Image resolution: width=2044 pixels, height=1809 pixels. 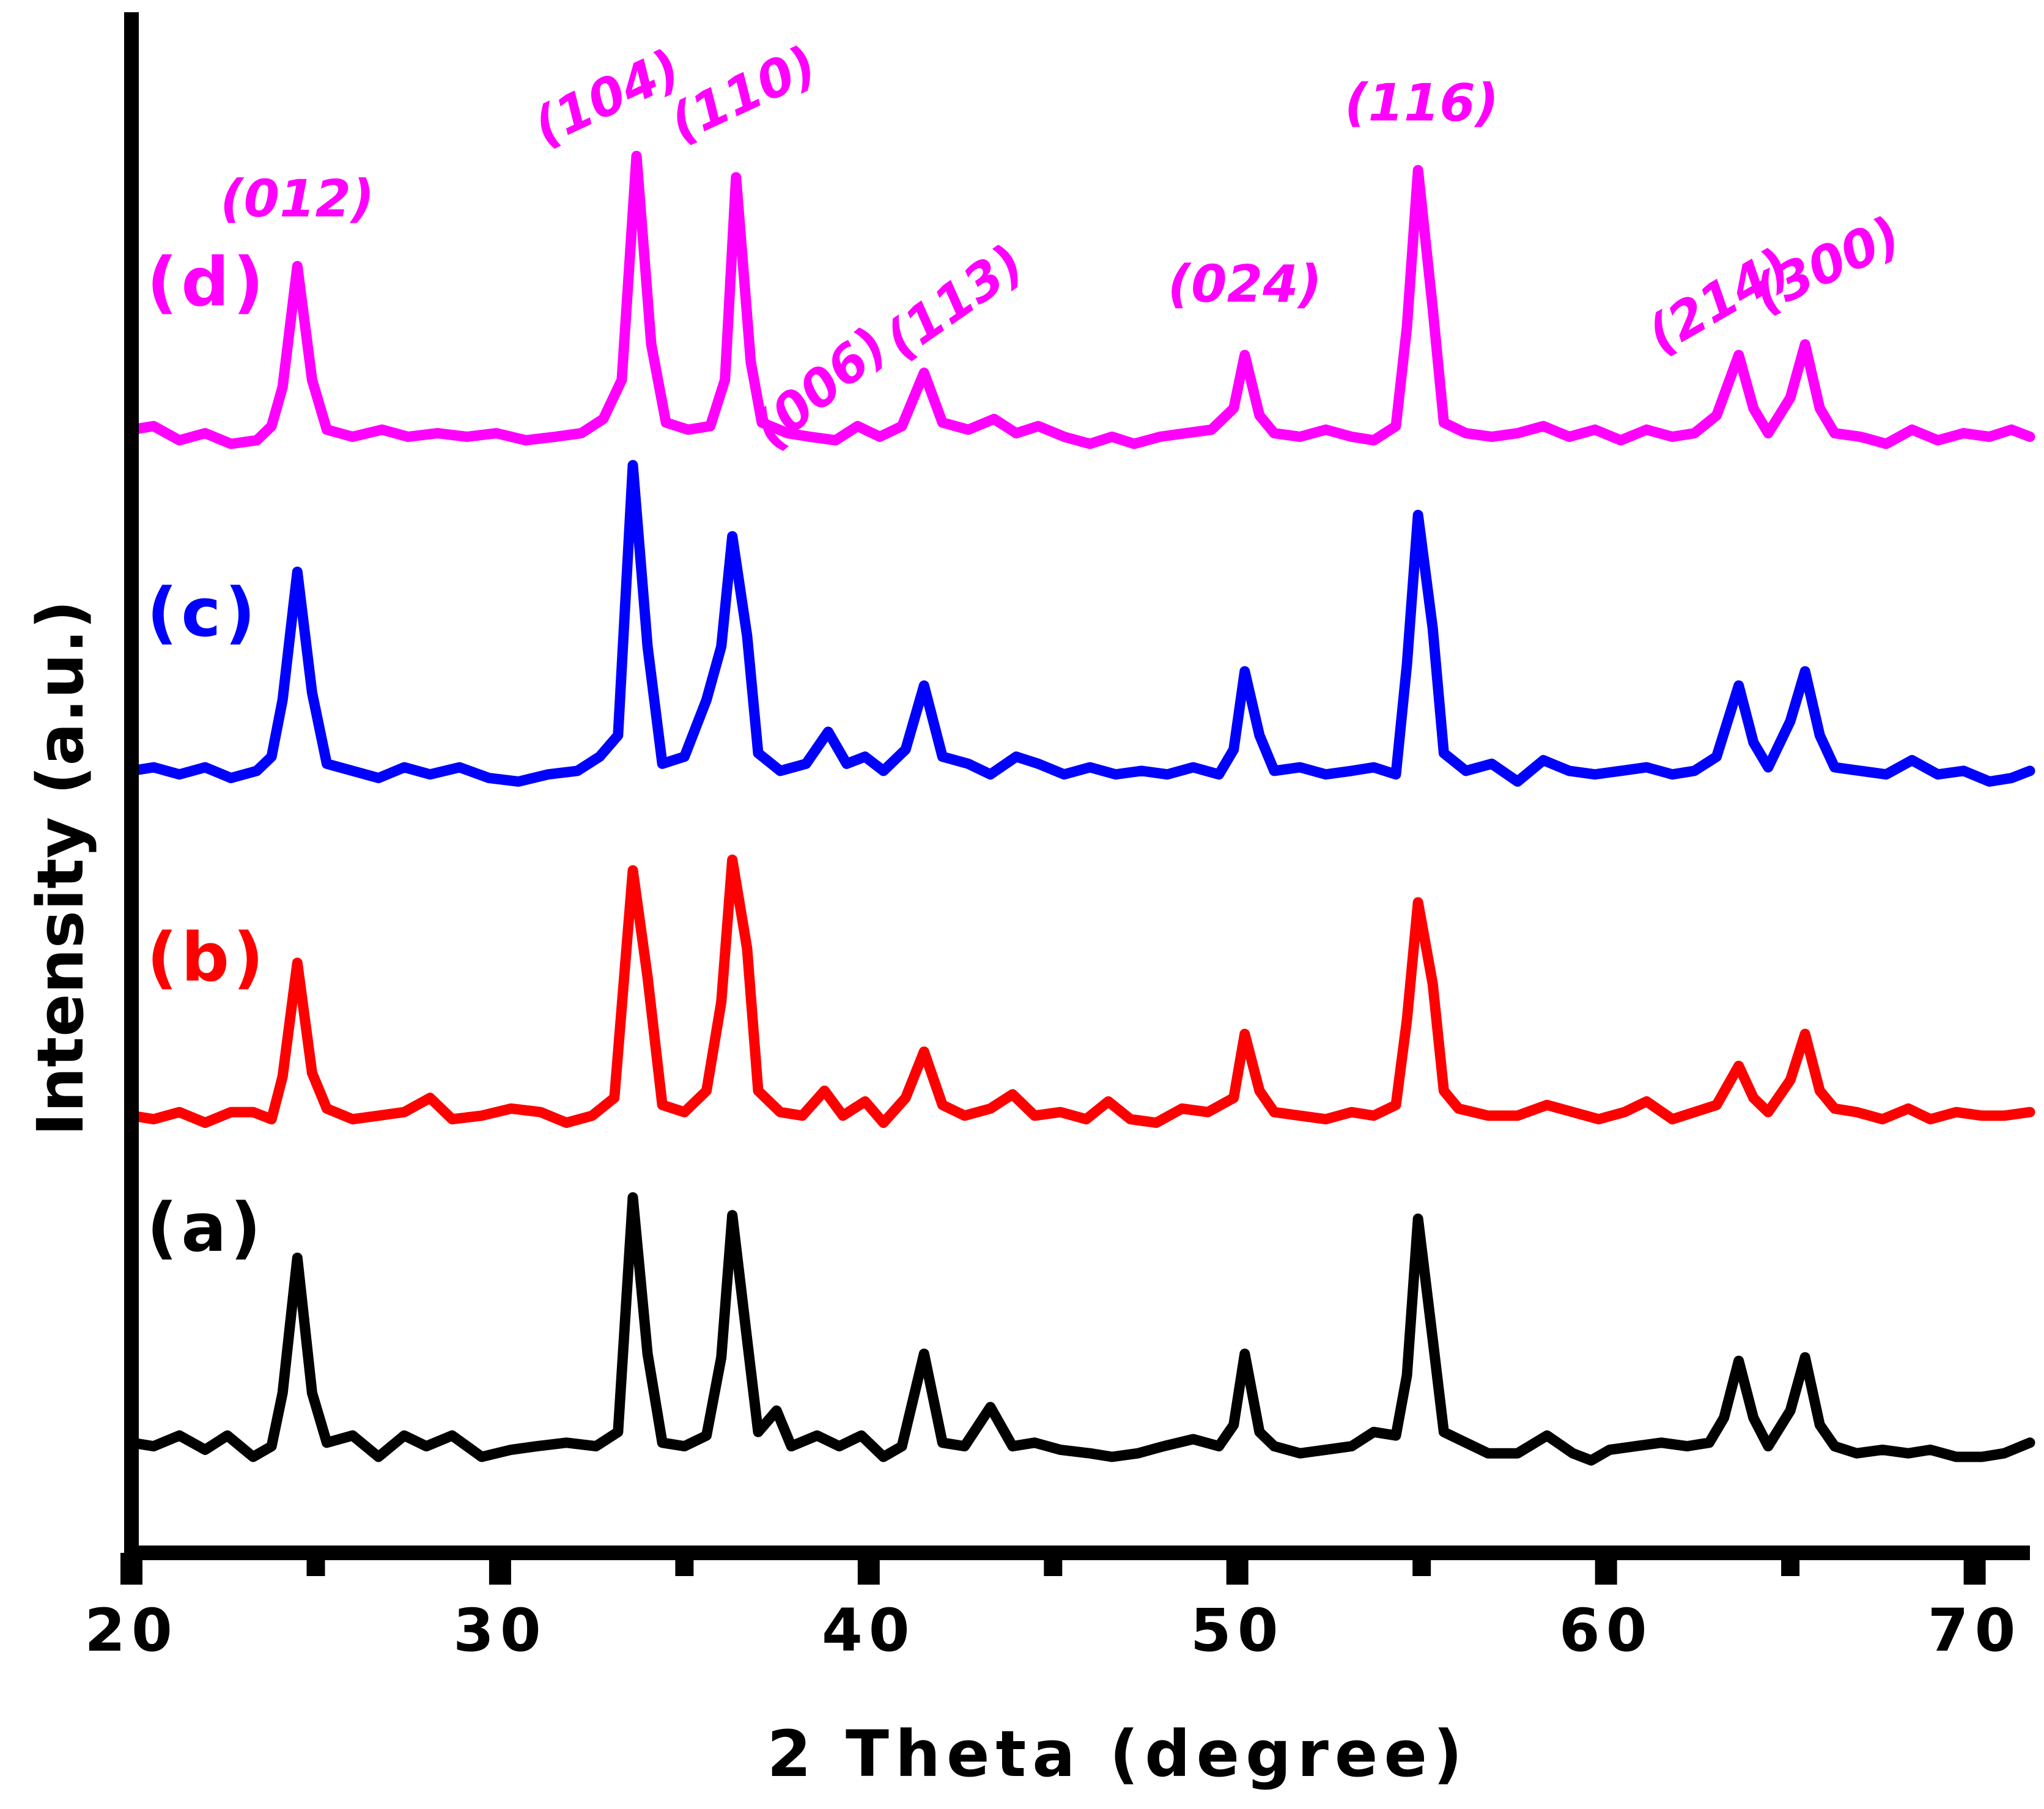 I want to click on peak-label-8: (300), so click(x=1826, y=264).